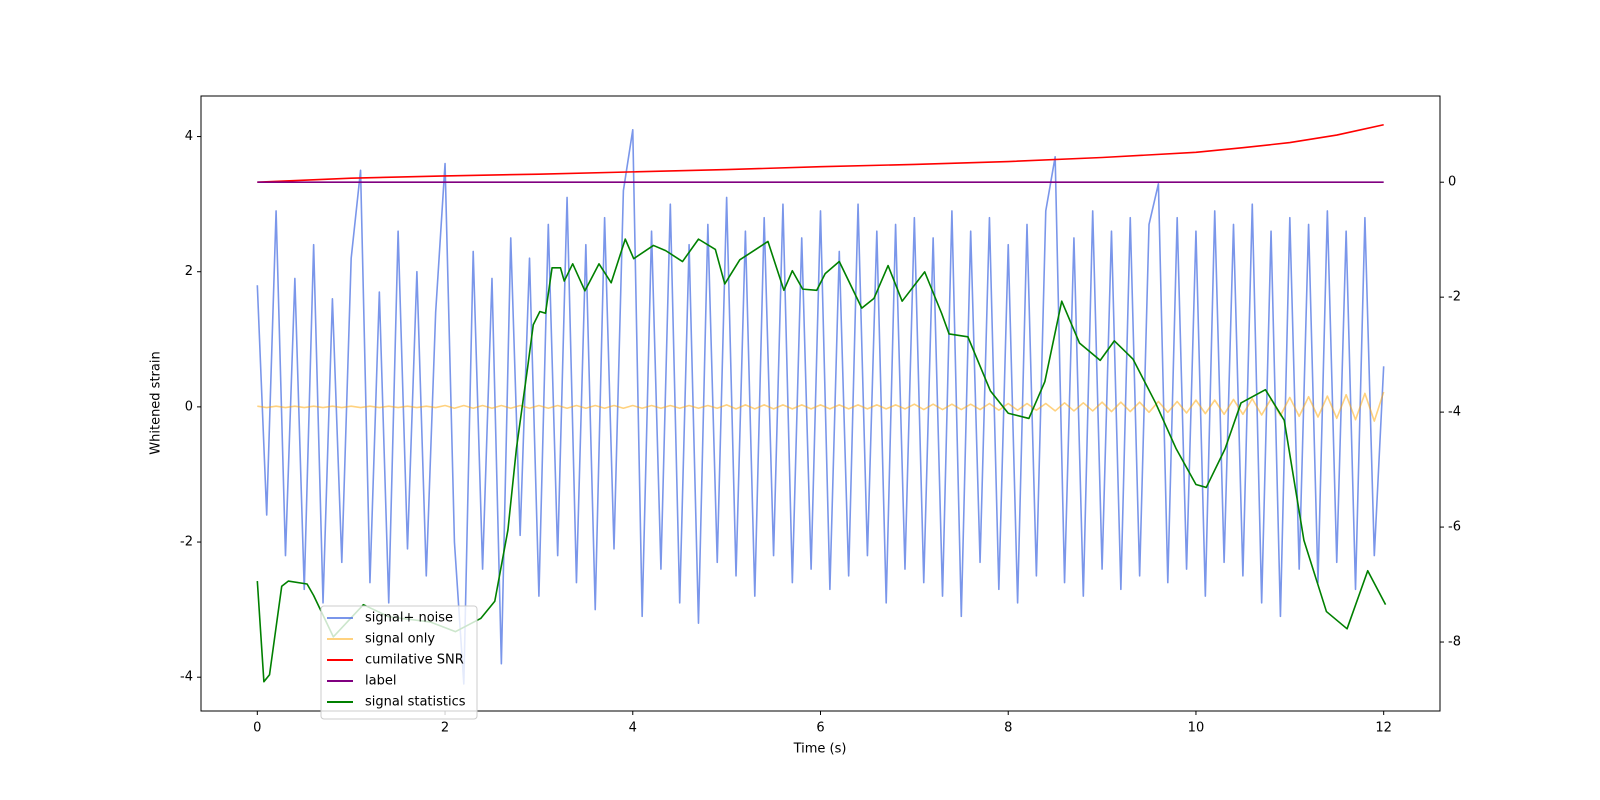 This screenshot has width=1600, height=800. Describe the element at coordinates (380, 681) in the screenshot. I see `legend-label: label` at that location.